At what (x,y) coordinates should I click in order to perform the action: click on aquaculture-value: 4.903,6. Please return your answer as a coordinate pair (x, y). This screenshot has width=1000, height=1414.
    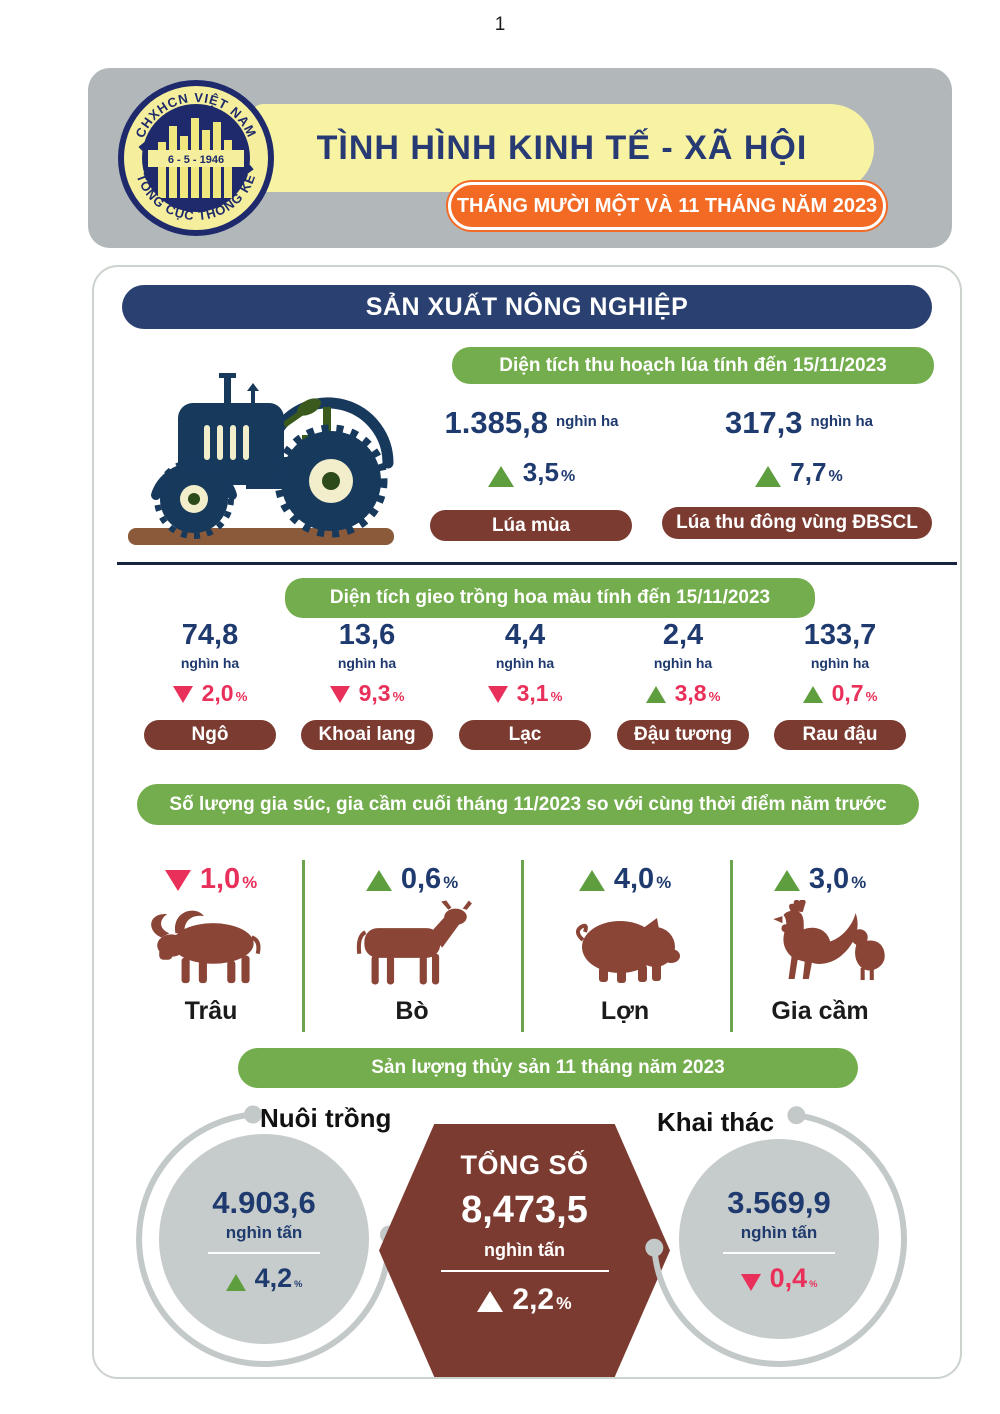
    Looking at the image, I should click on (264, 1202).